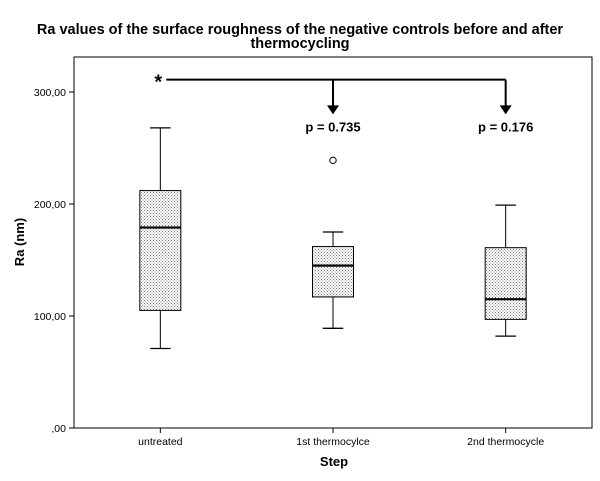 The width and height of the screenshot is (600, 481). I want to click on y-axis-title: Ra (nm), so click(19, 242).